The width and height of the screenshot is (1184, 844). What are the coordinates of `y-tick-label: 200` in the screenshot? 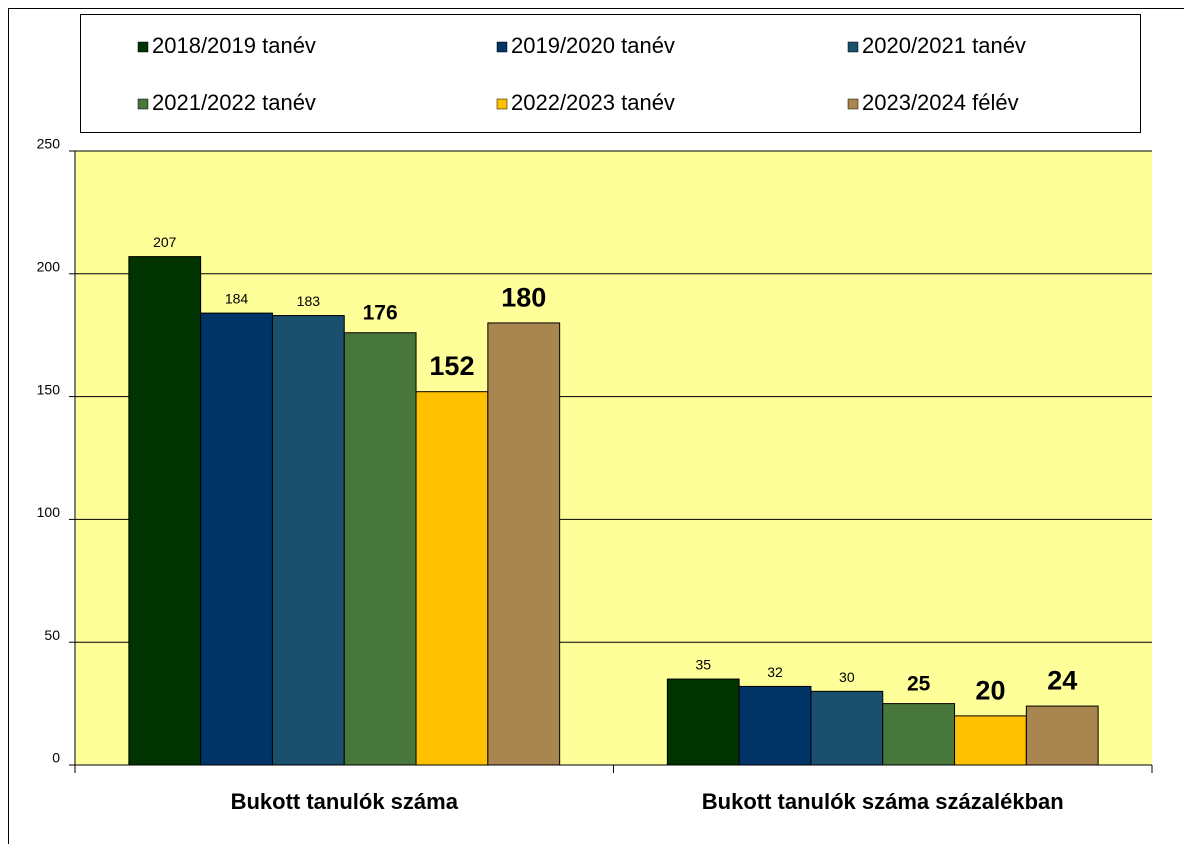 It's located at (49, 267).